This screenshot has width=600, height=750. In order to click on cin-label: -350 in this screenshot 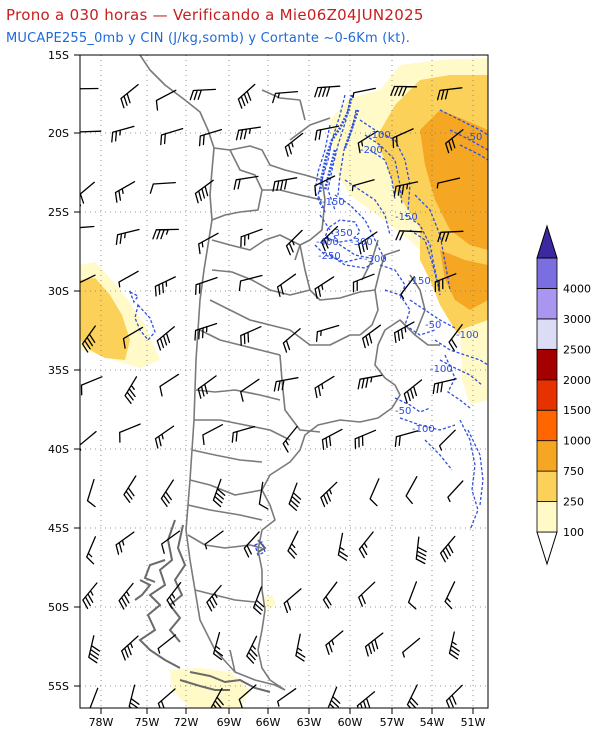, I will do `click(341, 233)`.